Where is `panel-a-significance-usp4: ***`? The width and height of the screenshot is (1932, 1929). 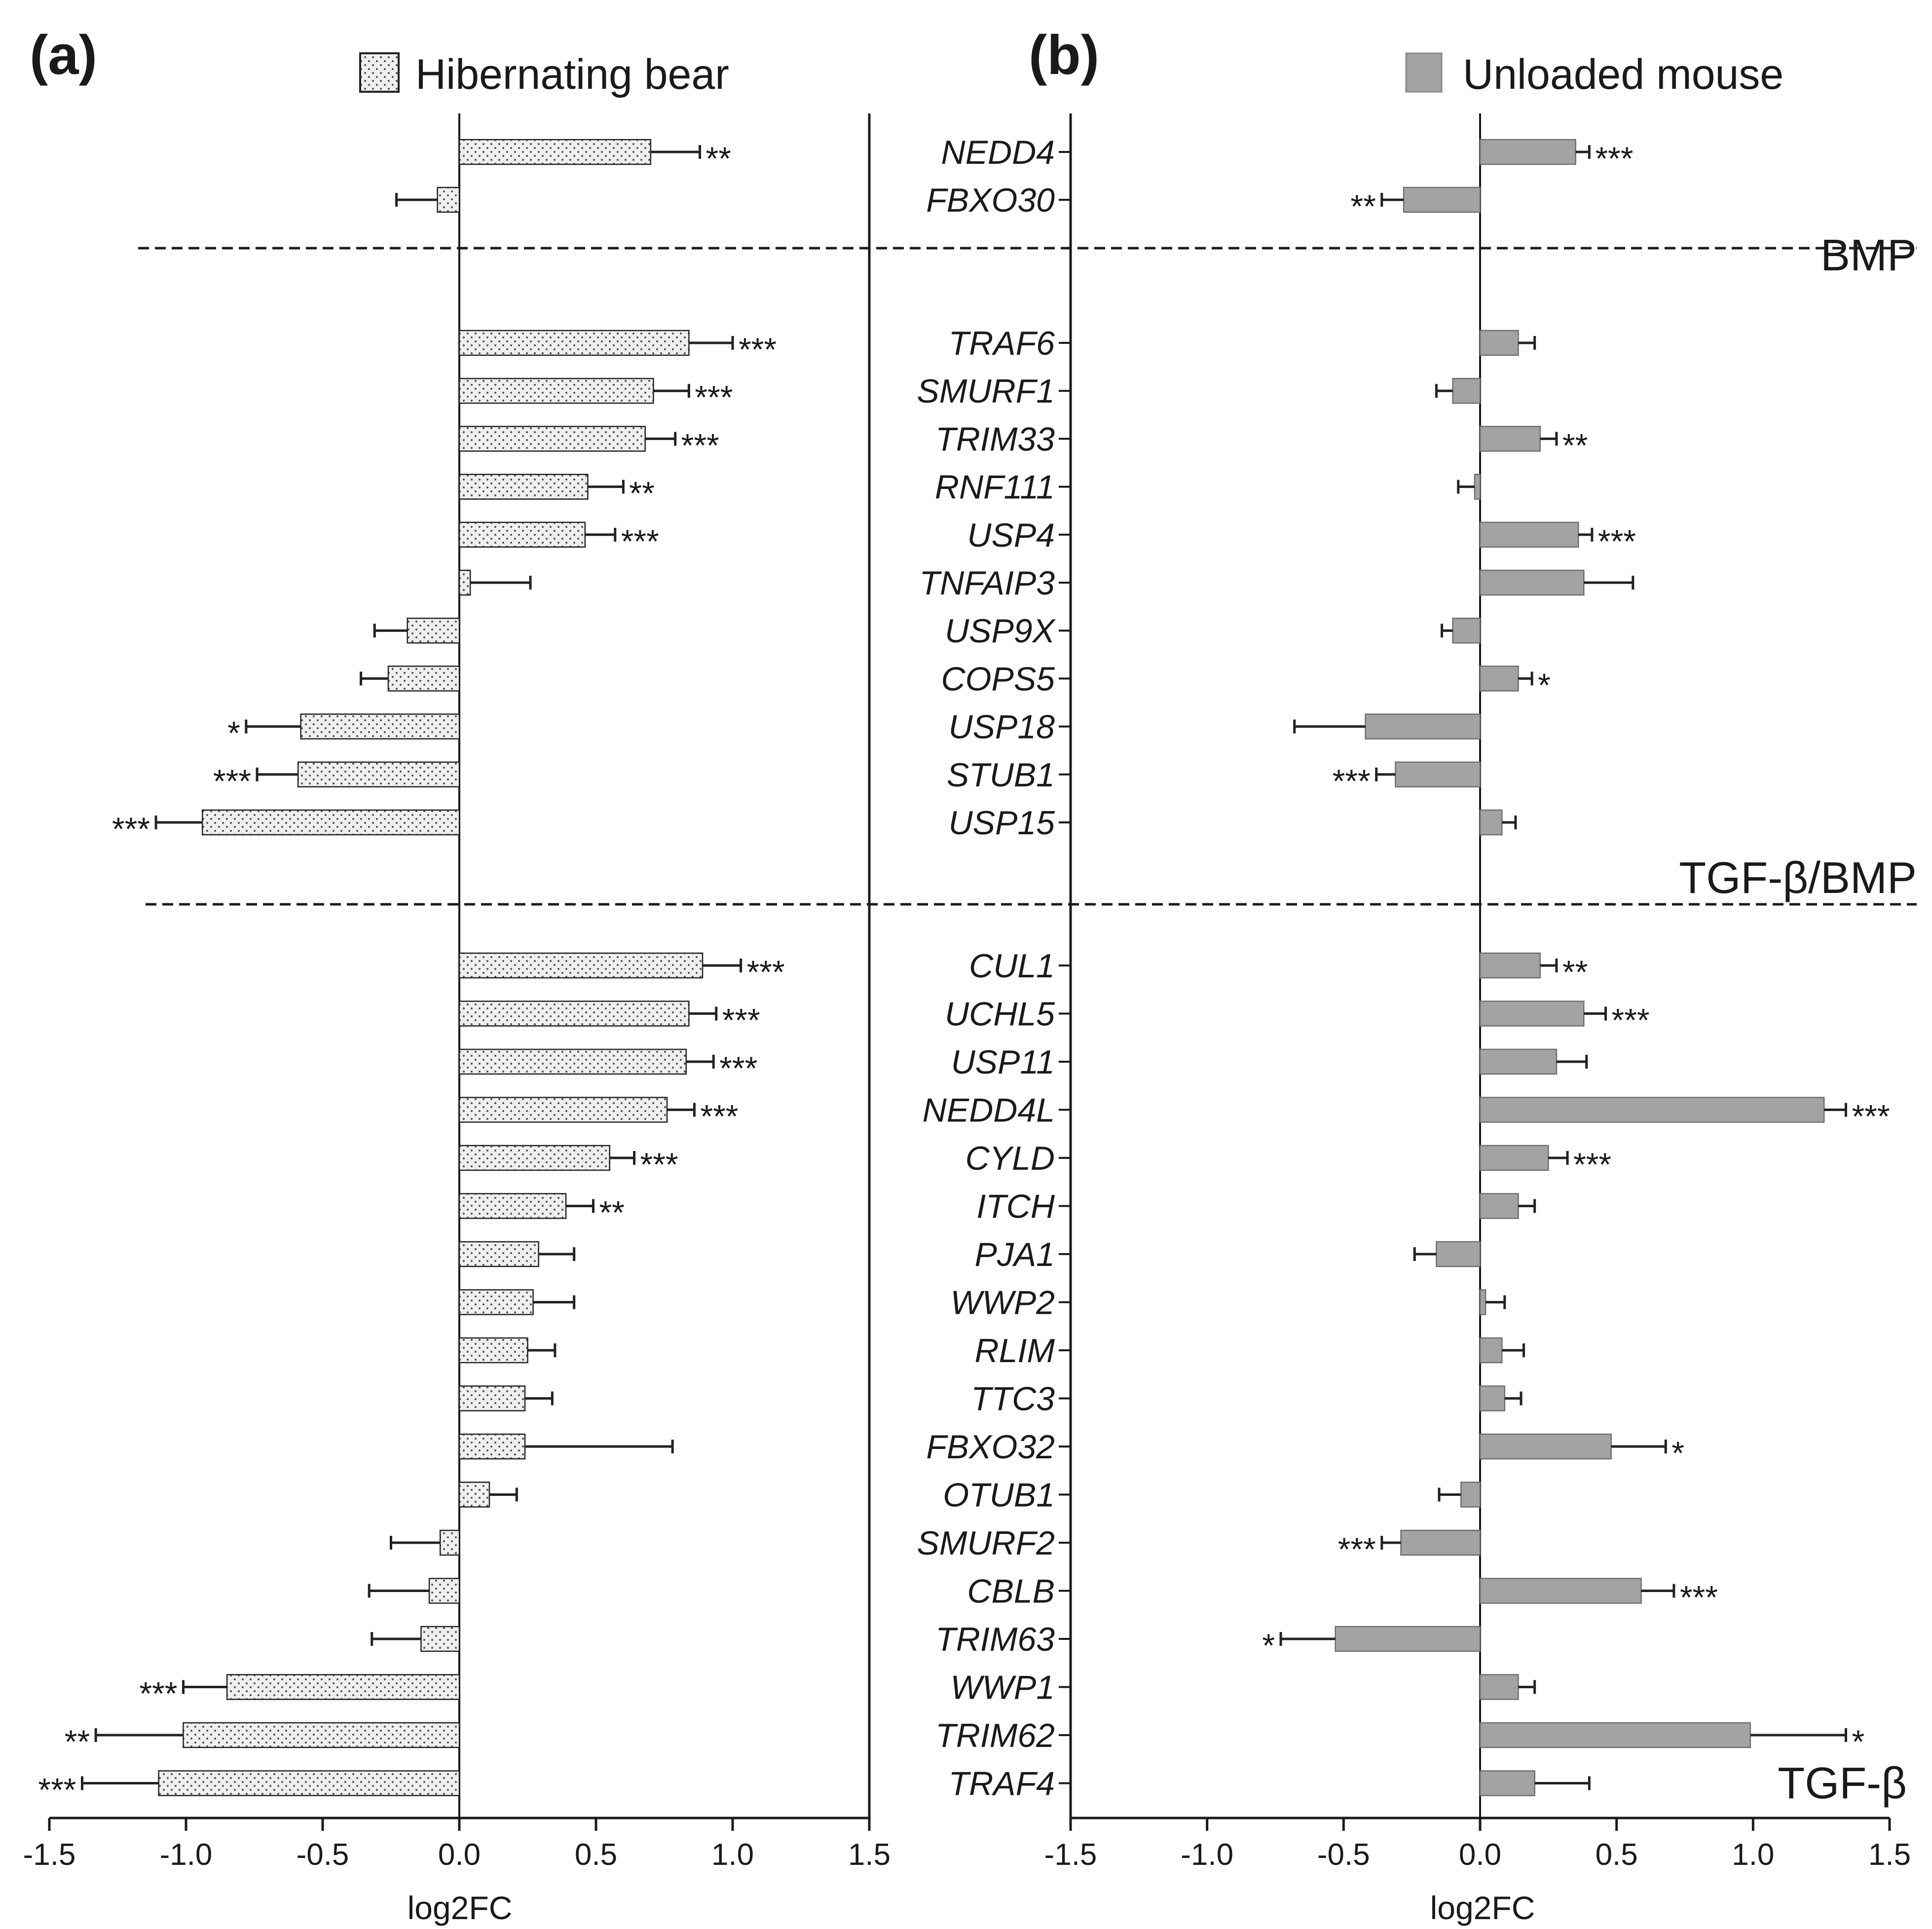
panel-a-significance-usp4: *** is located at coordinates (640, 541).